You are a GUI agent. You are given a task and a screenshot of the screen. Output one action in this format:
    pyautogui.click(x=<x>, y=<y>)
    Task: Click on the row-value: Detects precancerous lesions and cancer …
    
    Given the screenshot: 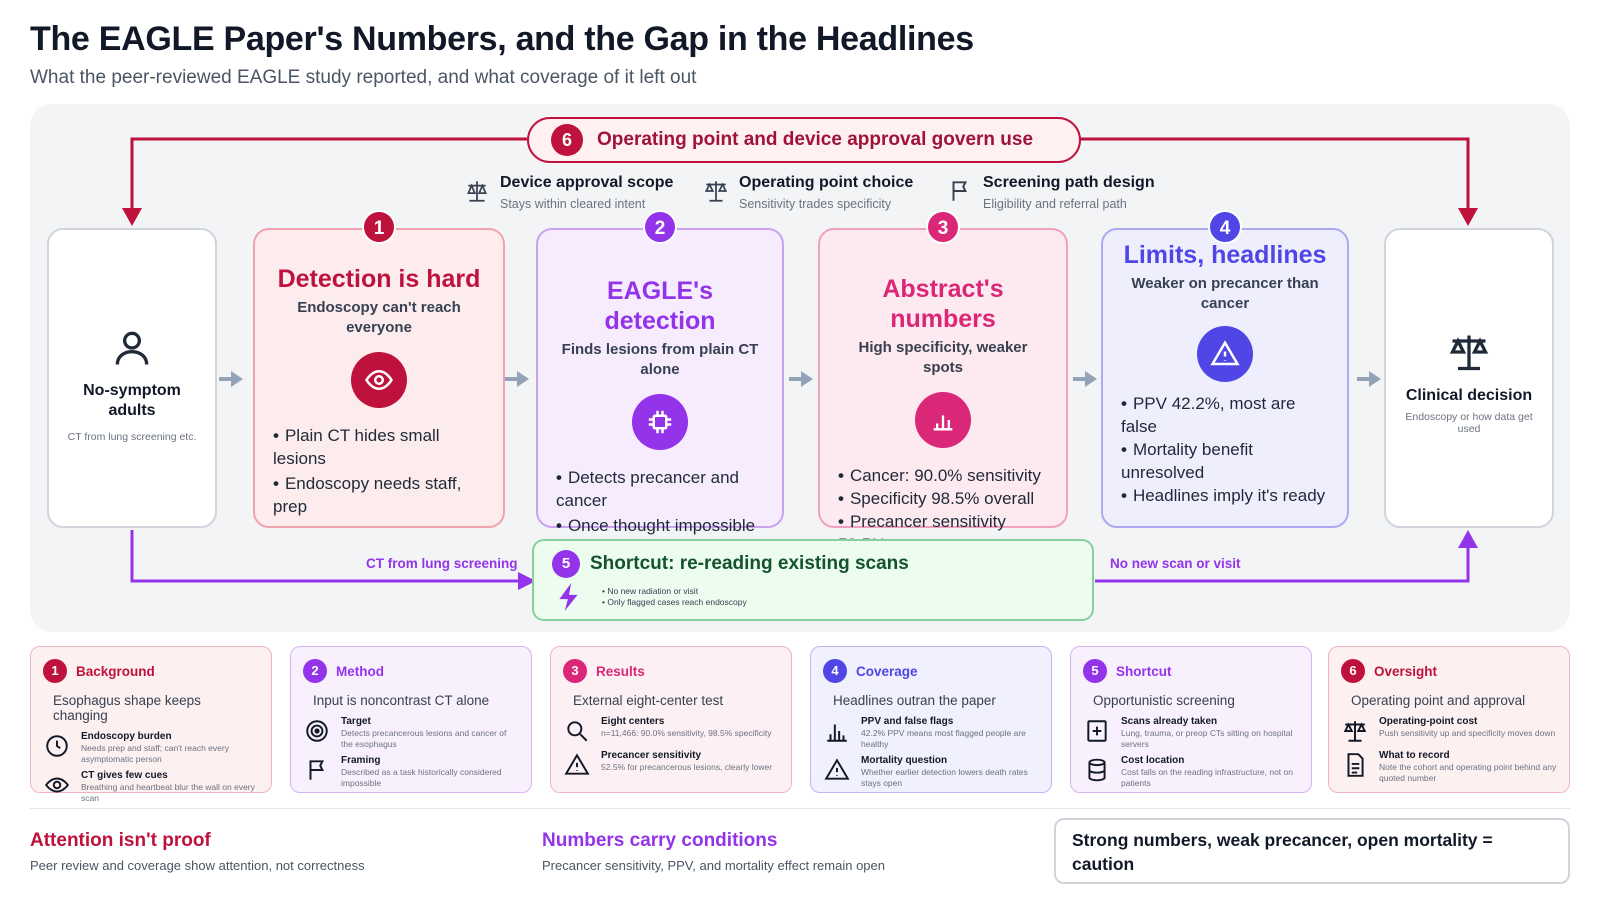 What is the action you would take?
    pyautogui.click(x=424, y=738)
    